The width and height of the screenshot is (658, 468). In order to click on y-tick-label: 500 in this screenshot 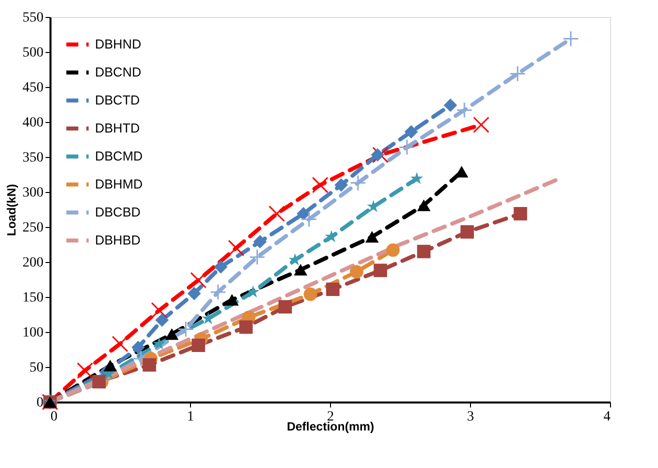, I will do `click(33, 53)`.